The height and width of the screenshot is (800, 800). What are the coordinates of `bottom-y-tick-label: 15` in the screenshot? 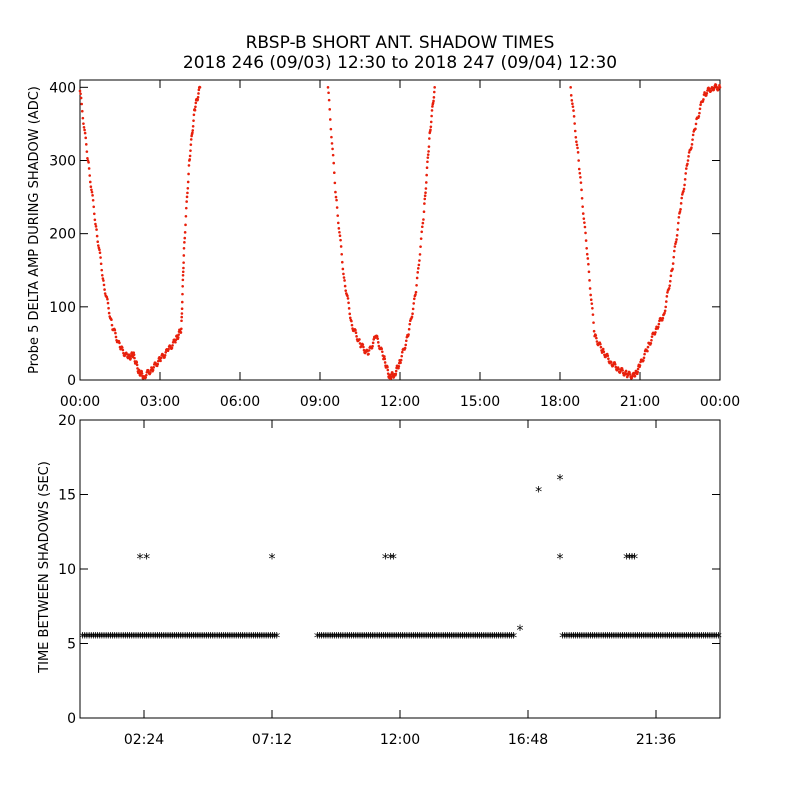 It's located at (67, 496).